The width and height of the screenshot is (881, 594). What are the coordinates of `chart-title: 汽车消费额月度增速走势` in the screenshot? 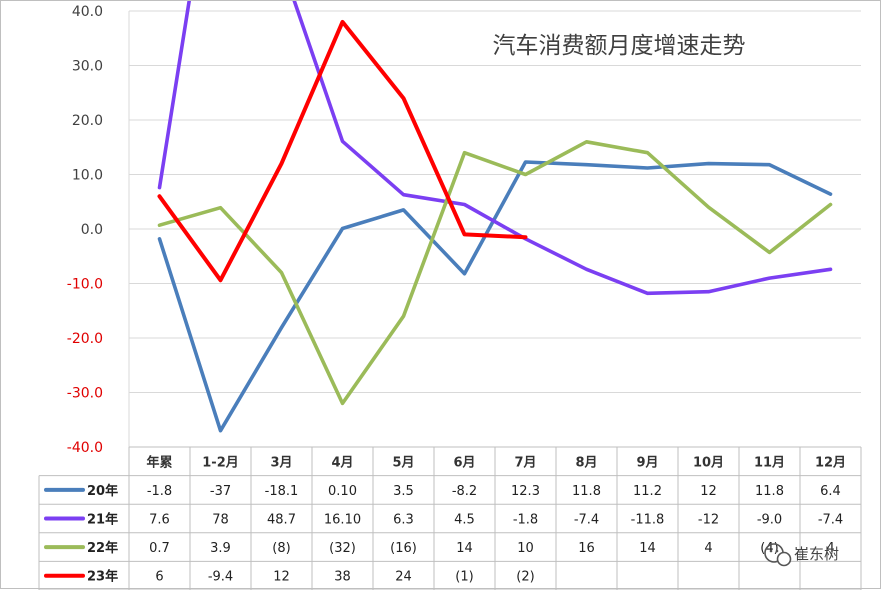 It's located at (619, 46).